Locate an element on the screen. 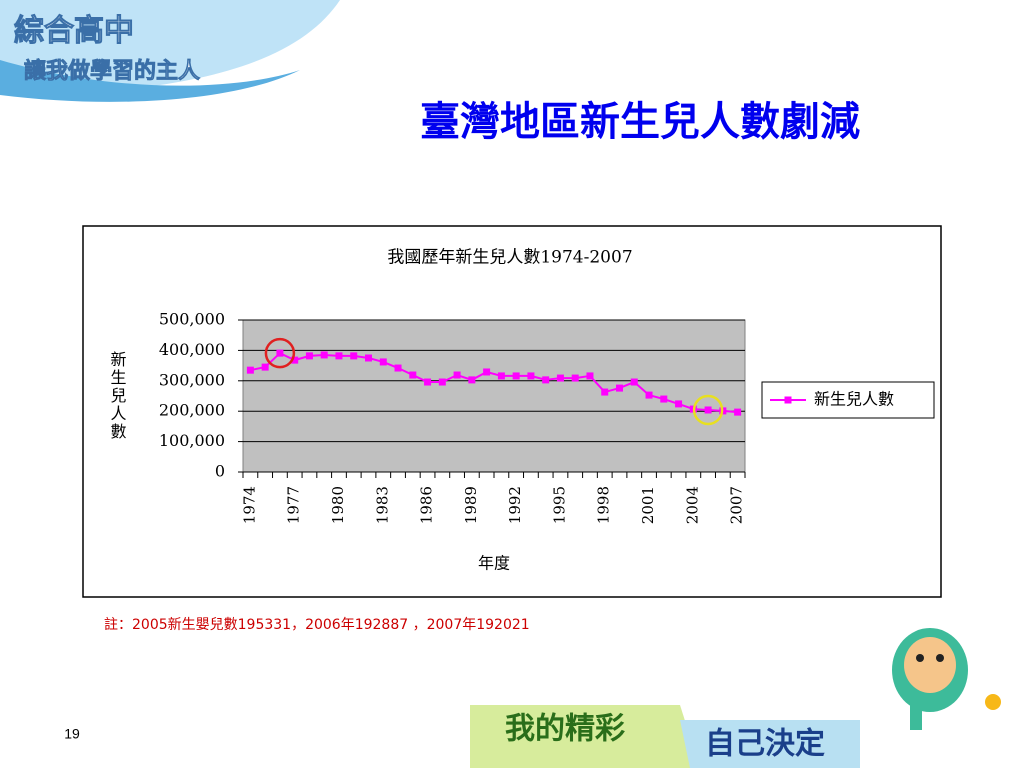  x-tick-label: 1983 is located at coordinates (382, 505).